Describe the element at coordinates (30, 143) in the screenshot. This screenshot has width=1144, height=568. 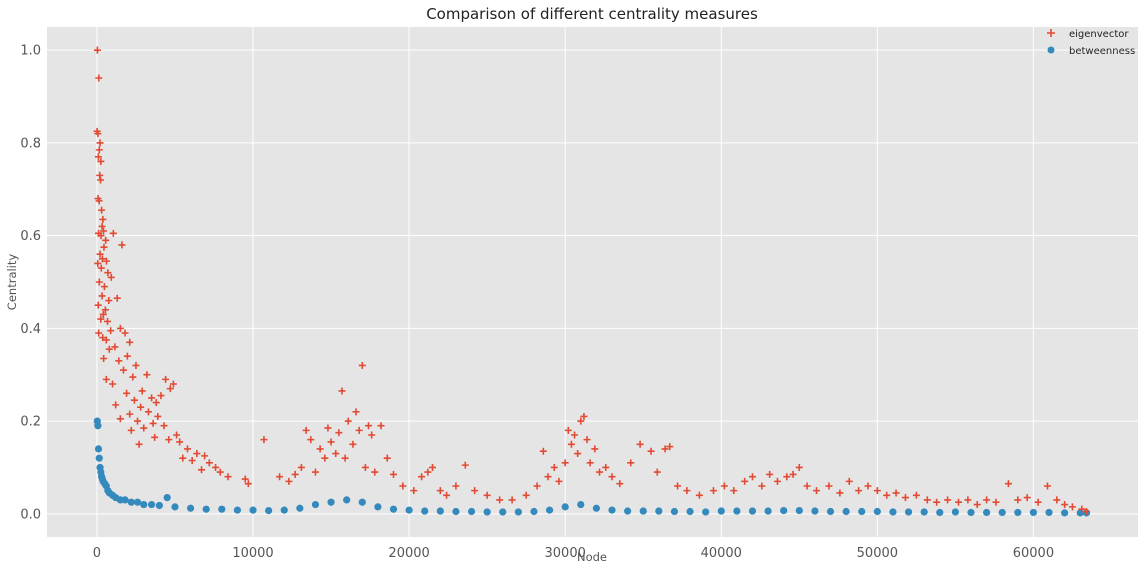
I see `y-tick-label: 0.8` at that location.